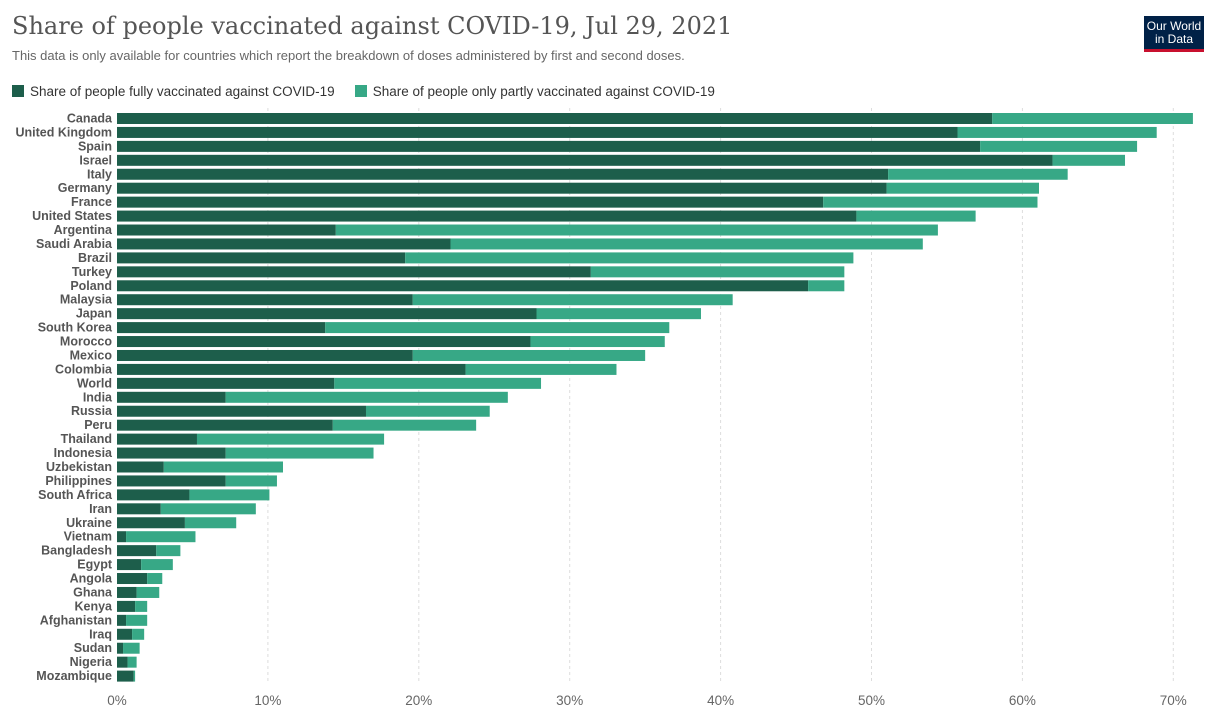 The image size is (1219, 717). I want to click on bar-fully-peru, so click(225, 425).